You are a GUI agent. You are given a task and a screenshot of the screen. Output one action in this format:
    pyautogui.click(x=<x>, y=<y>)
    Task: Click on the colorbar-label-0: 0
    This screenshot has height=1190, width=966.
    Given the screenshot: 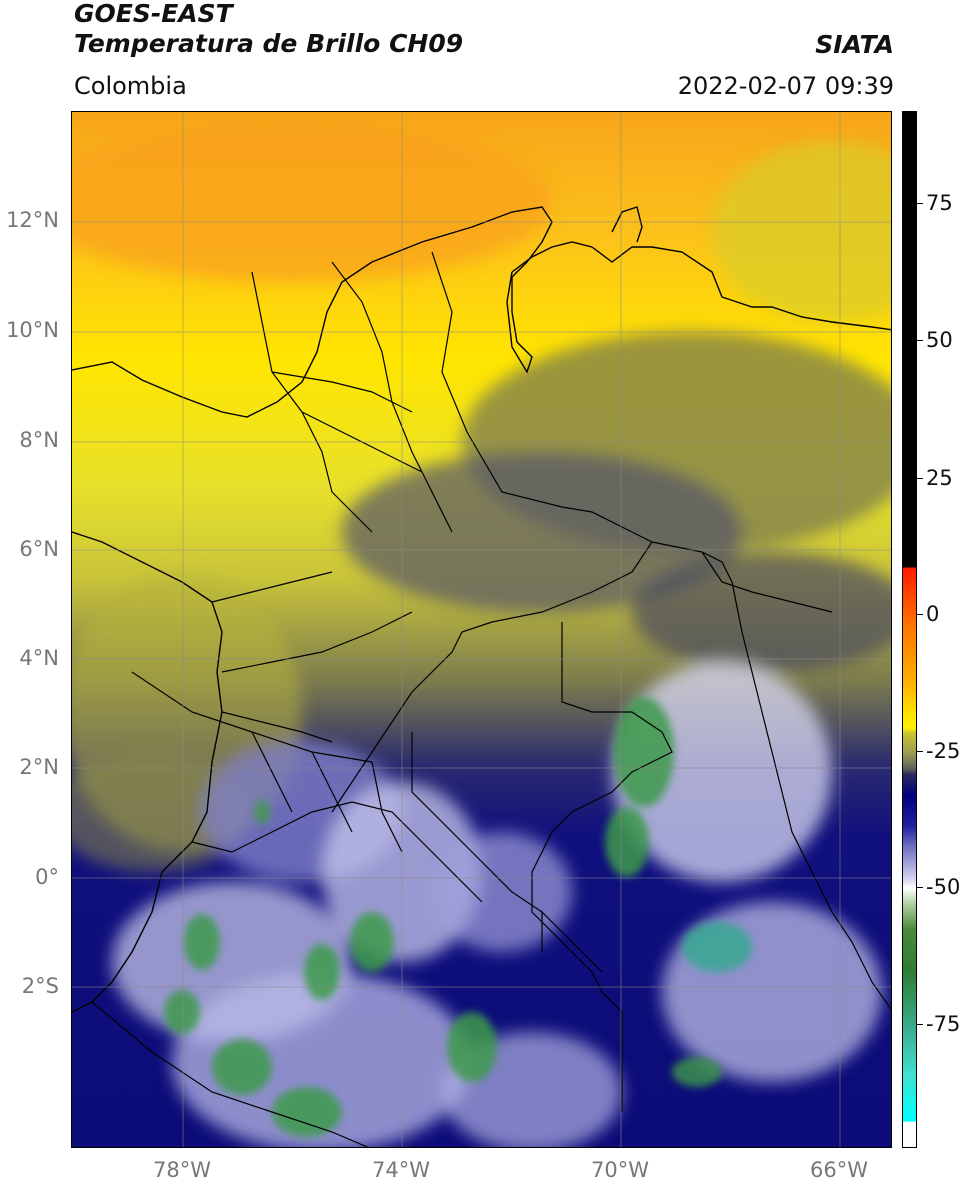 What is the action you would take?
    pyautogui.click(x=933, y=614)
    